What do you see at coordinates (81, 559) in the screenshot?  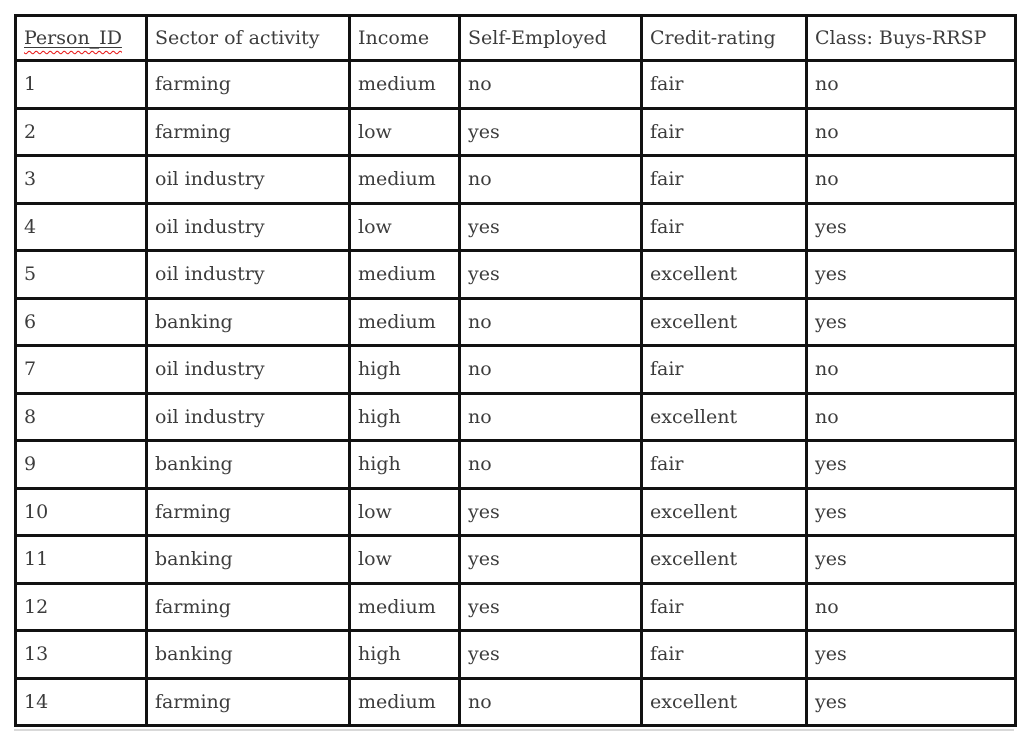 I see `table-cell: 11` at bounding box center [81, 559].